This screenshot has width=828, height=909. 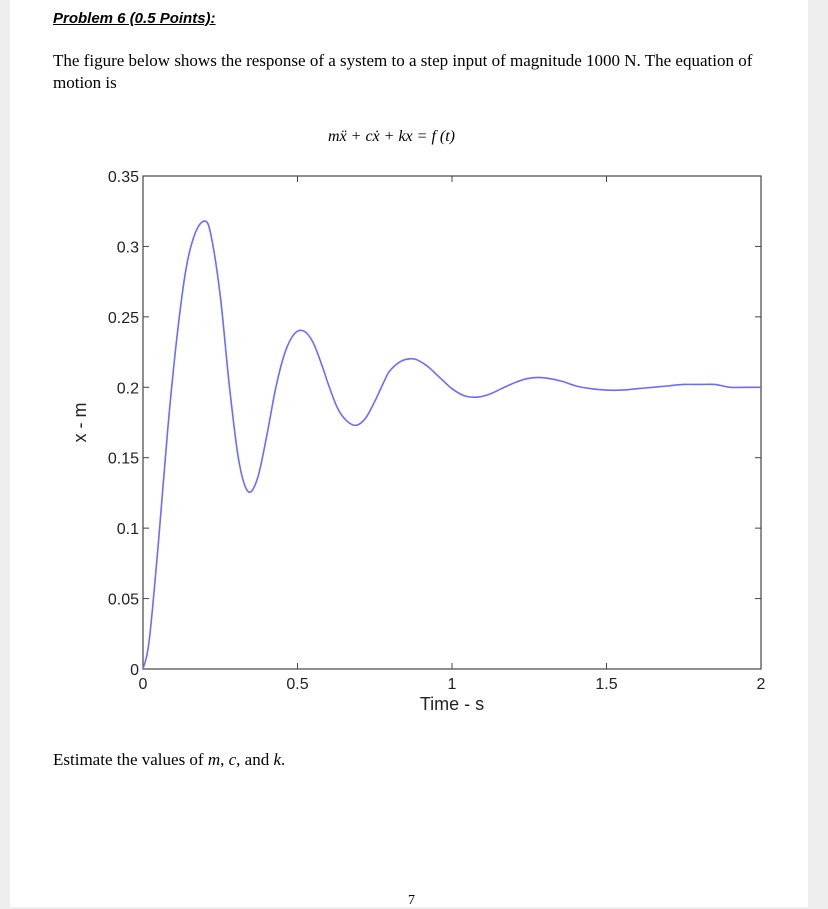 I want to click on problem-heading: Problem 6 (0.5 Points):, so click(x=134, y=18).